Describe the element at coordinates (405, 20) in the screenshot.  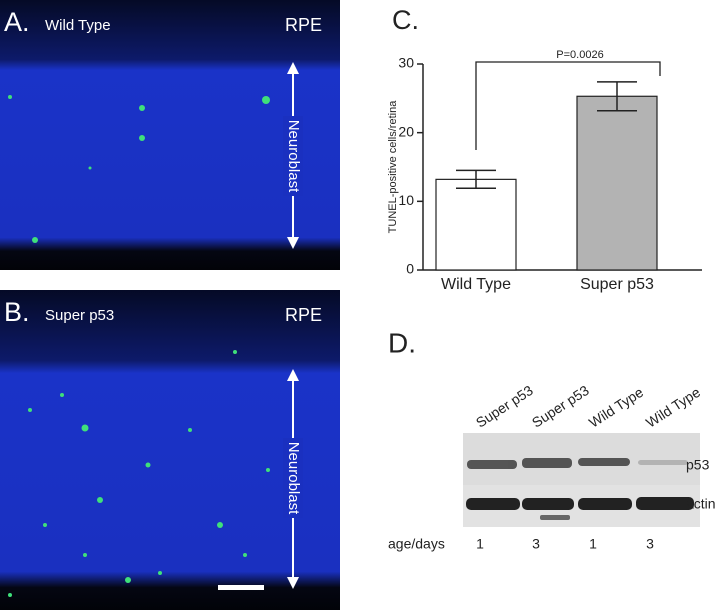
I see `panel-label: C.` at that location.